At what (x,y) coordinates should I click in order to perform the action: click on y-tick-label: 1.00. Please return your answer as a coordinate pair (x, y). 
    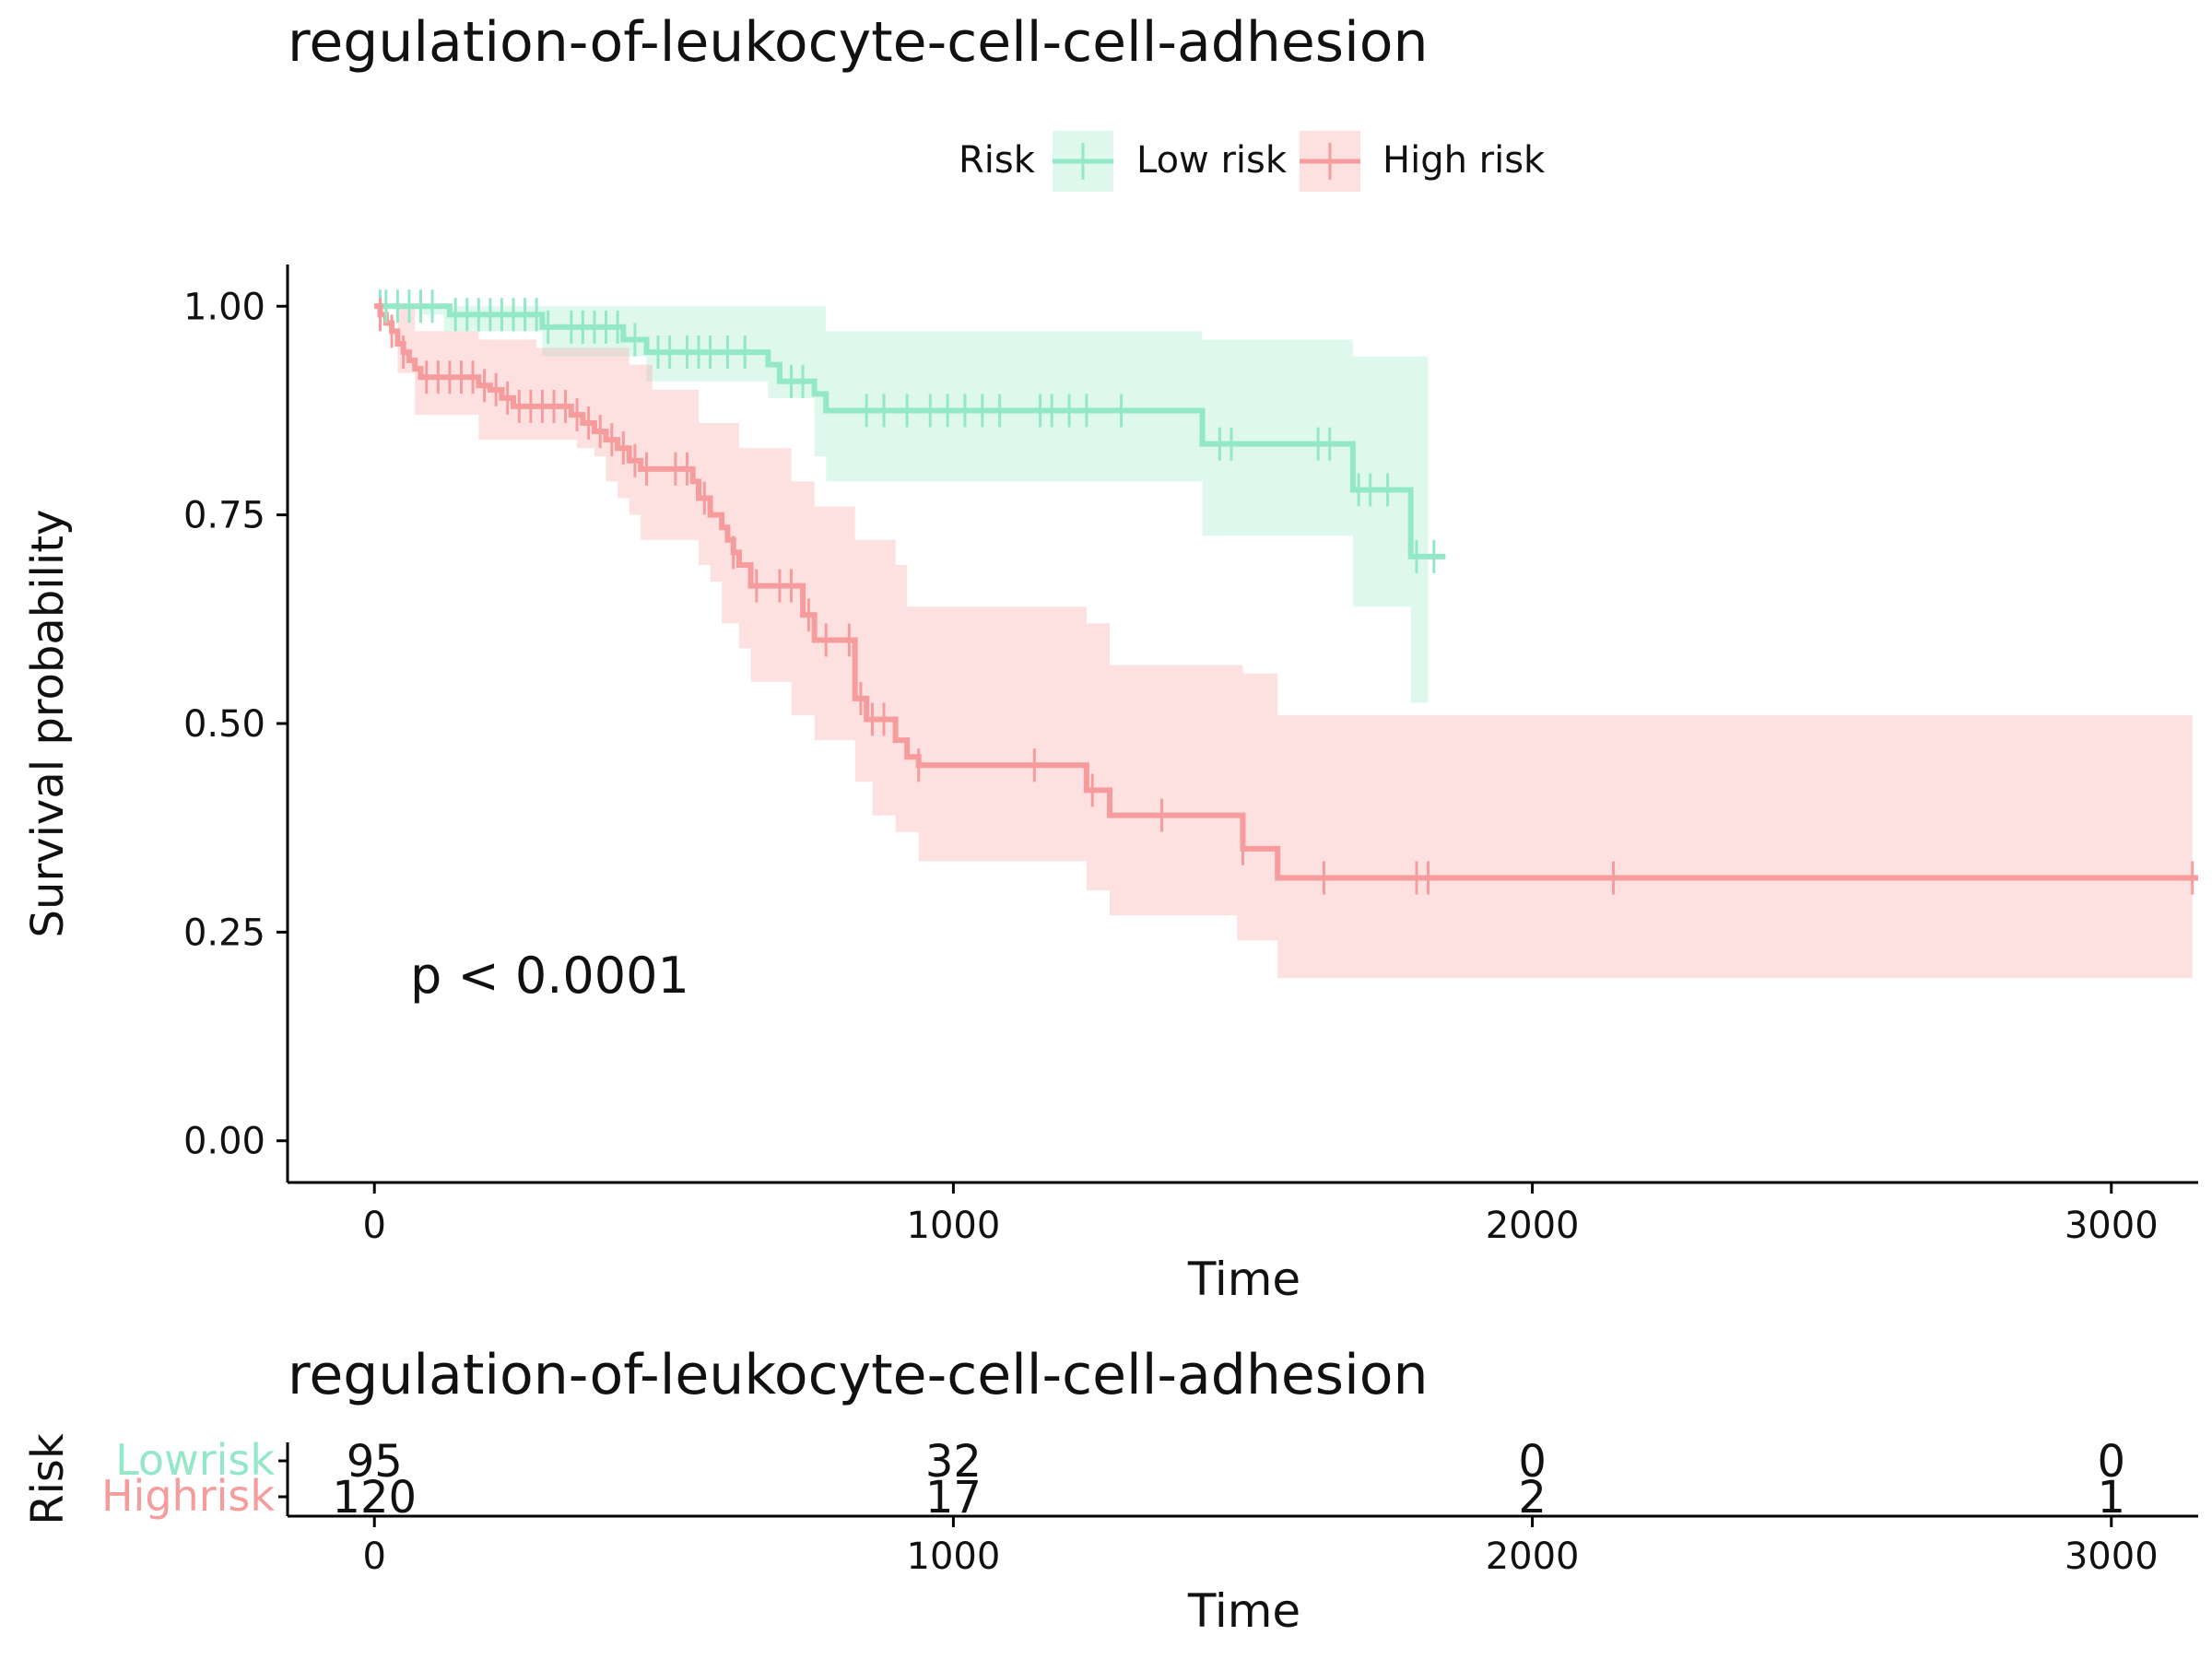
    Looking at the image, I should click on (224, 307).